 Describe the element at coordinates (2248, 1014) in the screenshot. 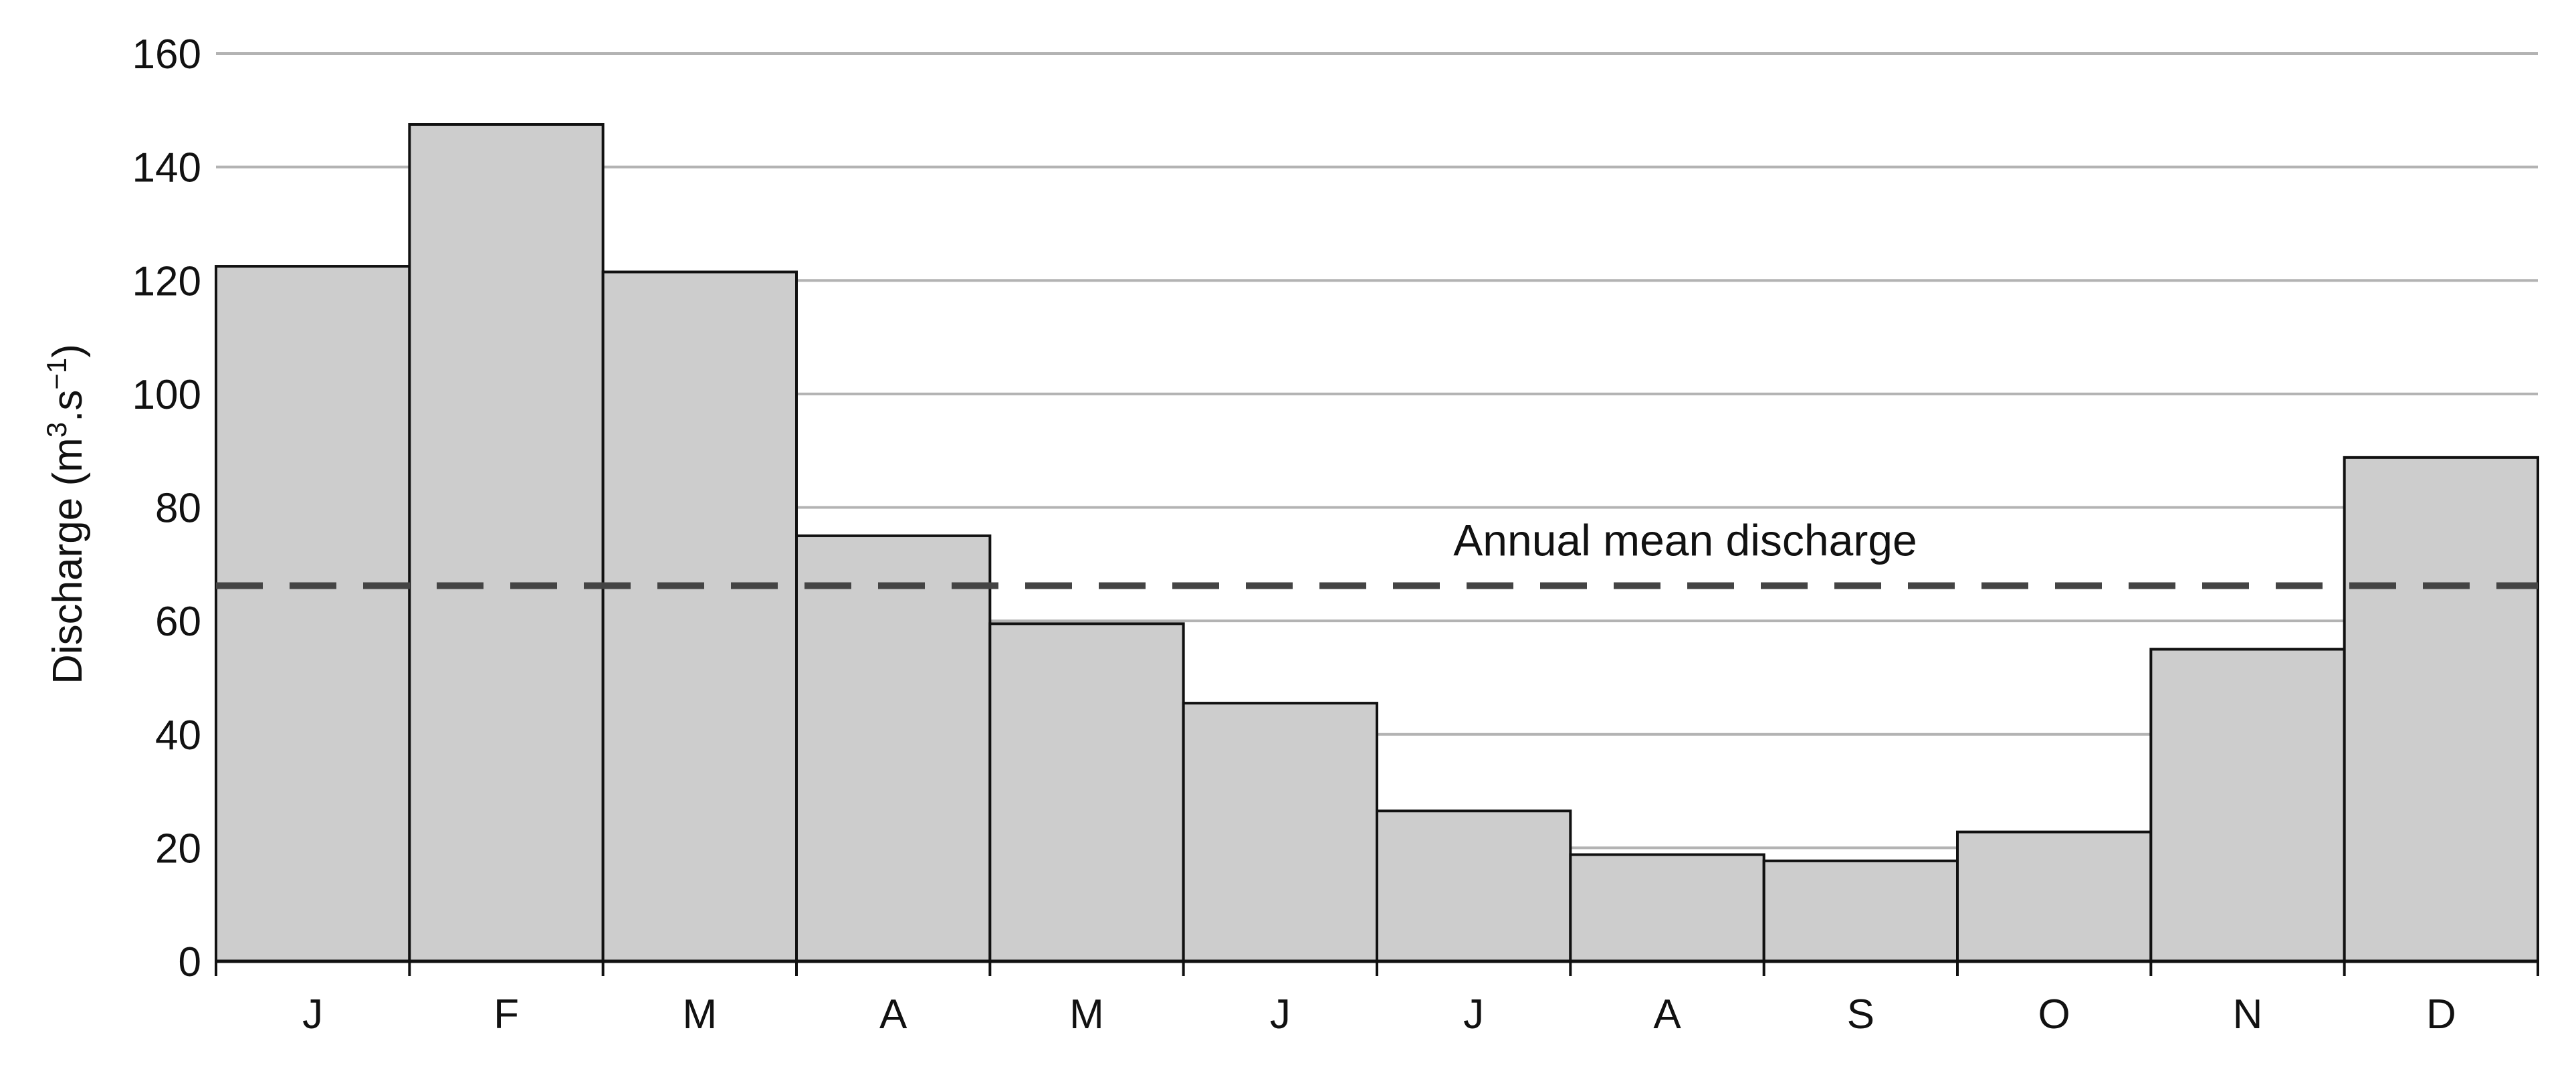

I see `x-tick-label: N` at that location.